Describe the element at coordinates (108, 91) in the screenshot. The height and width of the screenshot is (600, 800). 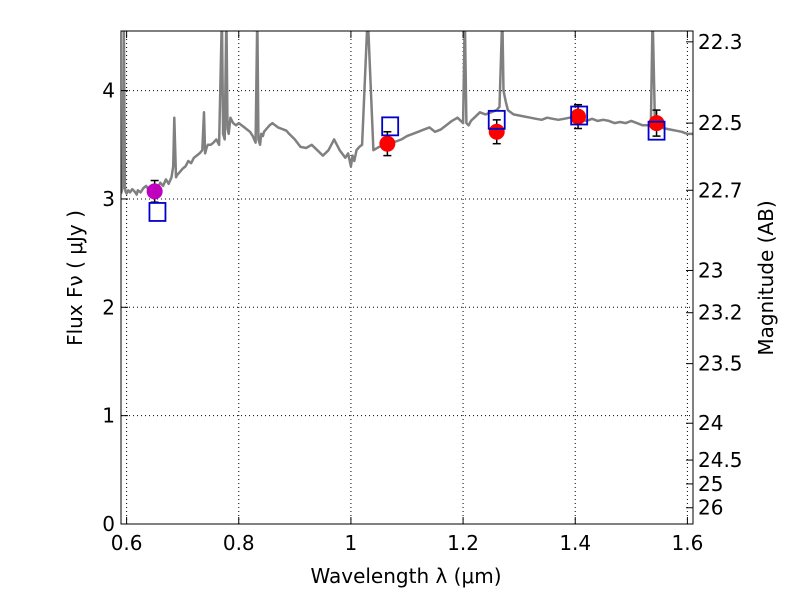
I see `y-tick-label: 4` at that location.